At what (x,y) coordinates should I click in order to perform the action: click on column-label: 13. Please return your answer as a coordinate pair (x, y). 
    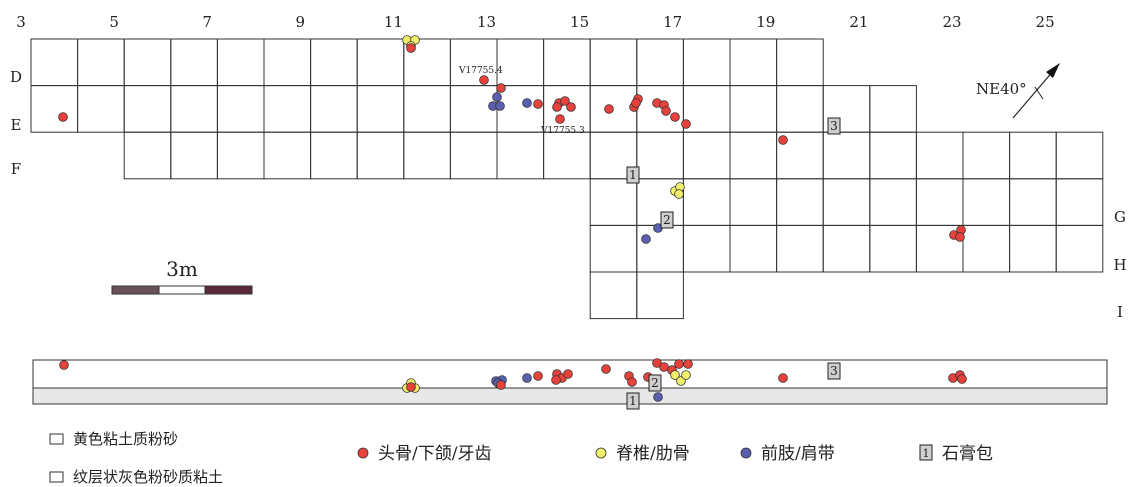
    Looking at the image, I should click on (486, 22).